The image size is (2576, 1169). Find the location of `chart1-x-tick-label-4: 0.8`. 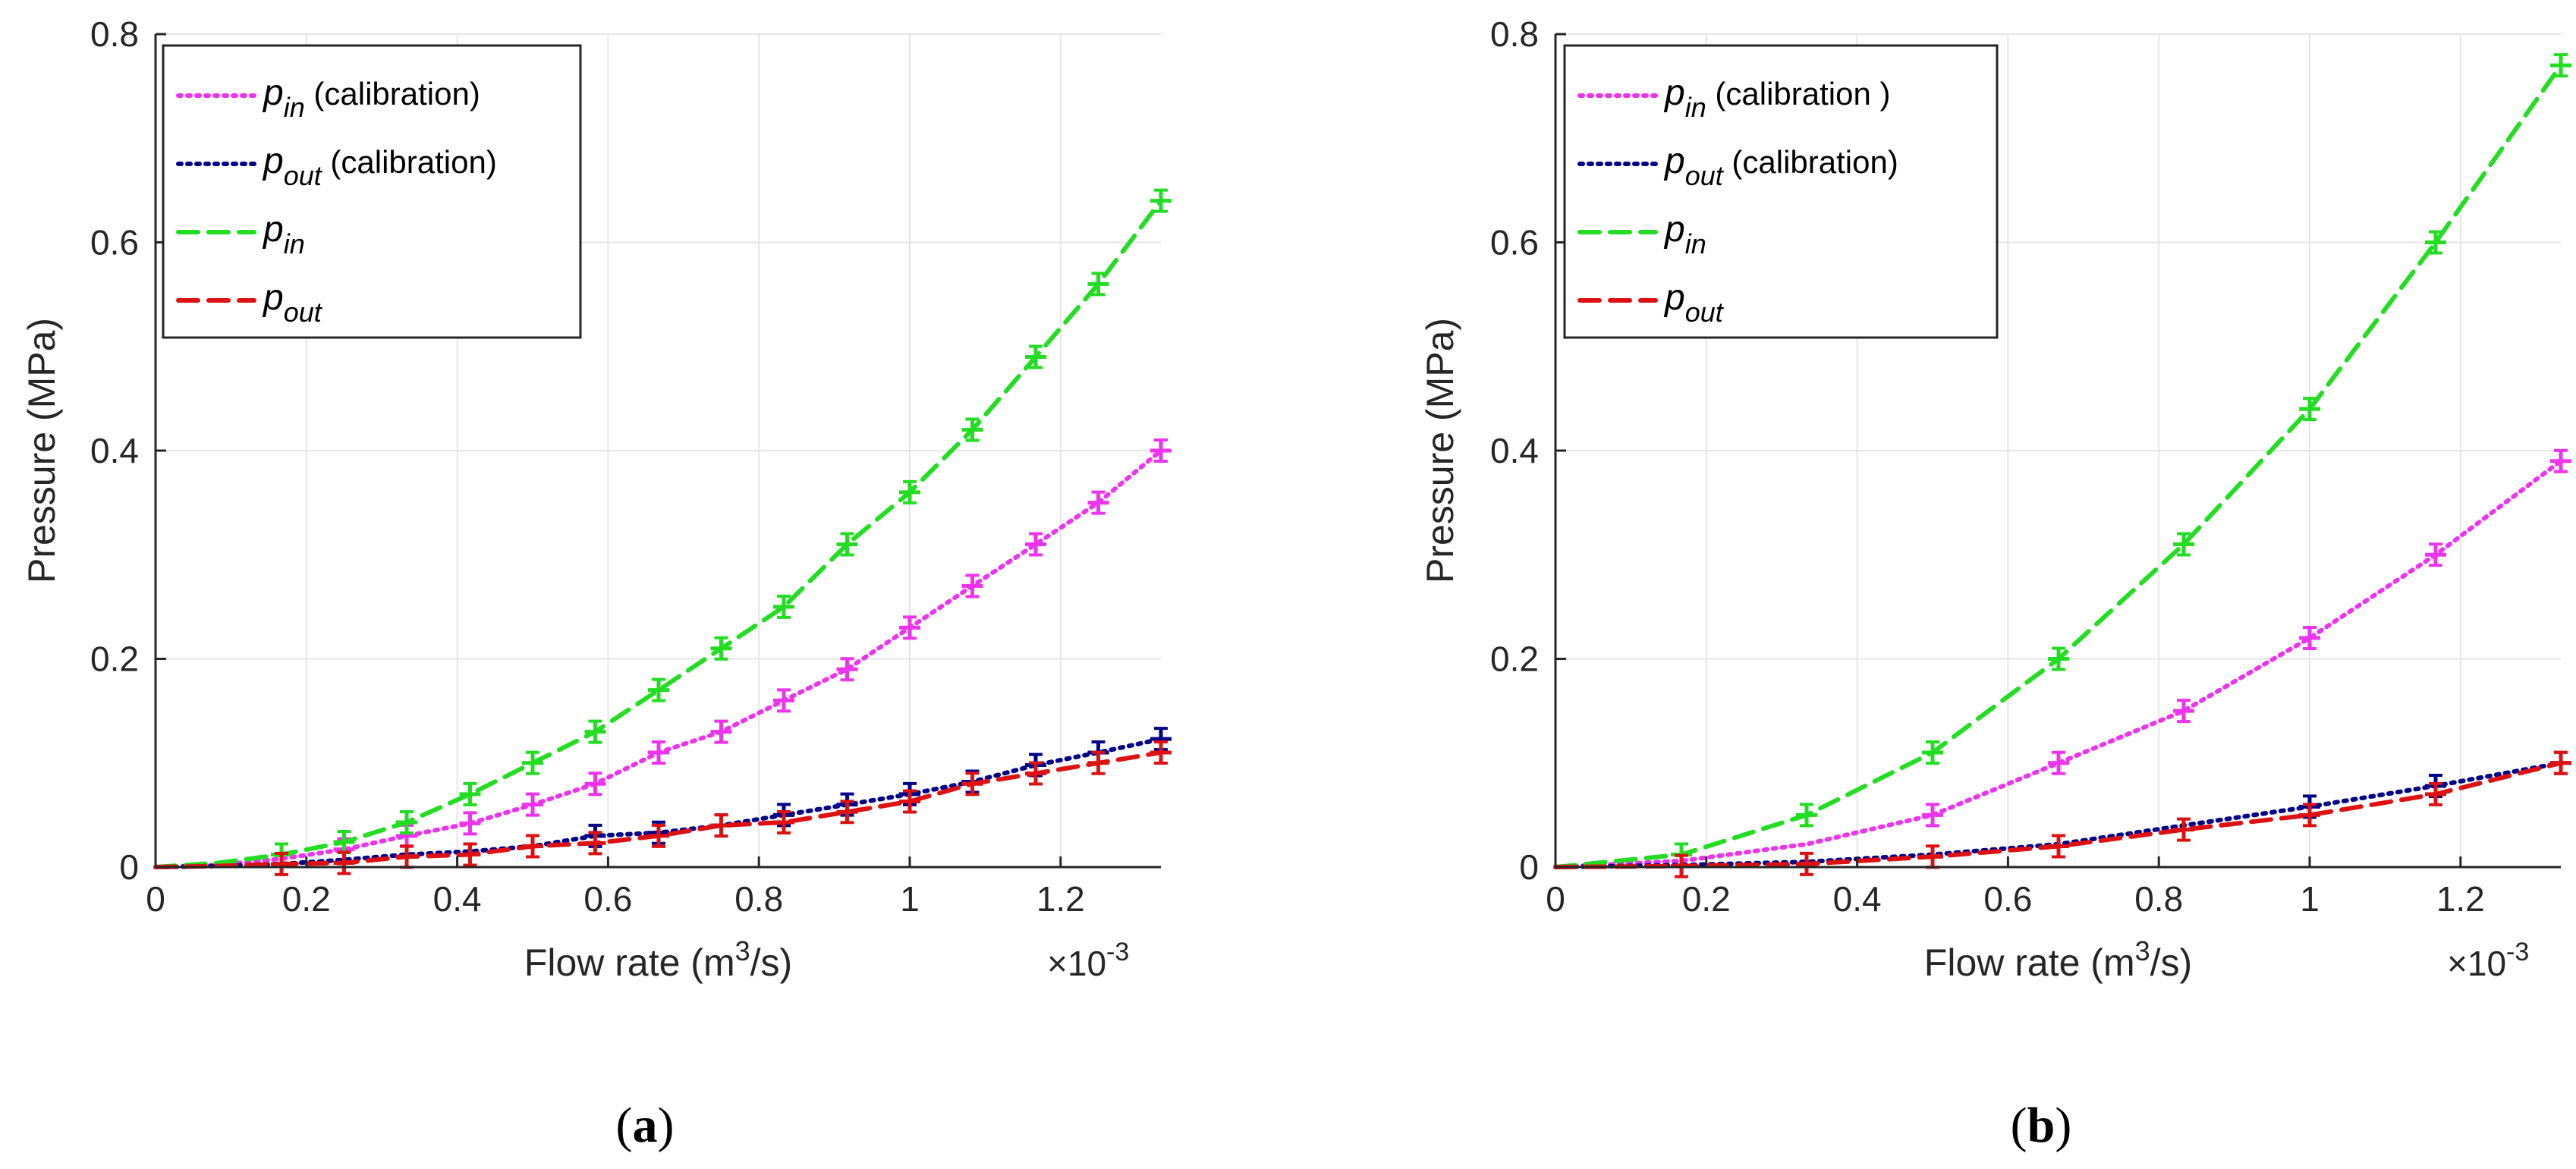

chart1-x-tick-label-4: 0.8 is located at coordinates (758, 899).